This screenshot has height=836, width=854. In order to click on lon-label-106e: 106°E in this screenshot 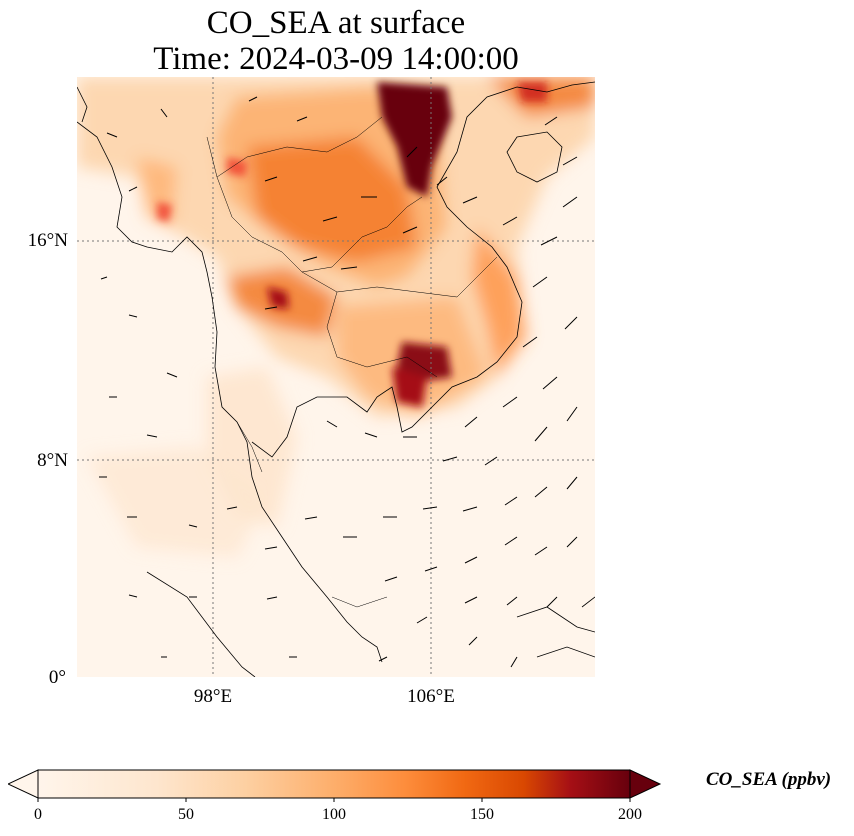, I will do `click(431, 697)`.